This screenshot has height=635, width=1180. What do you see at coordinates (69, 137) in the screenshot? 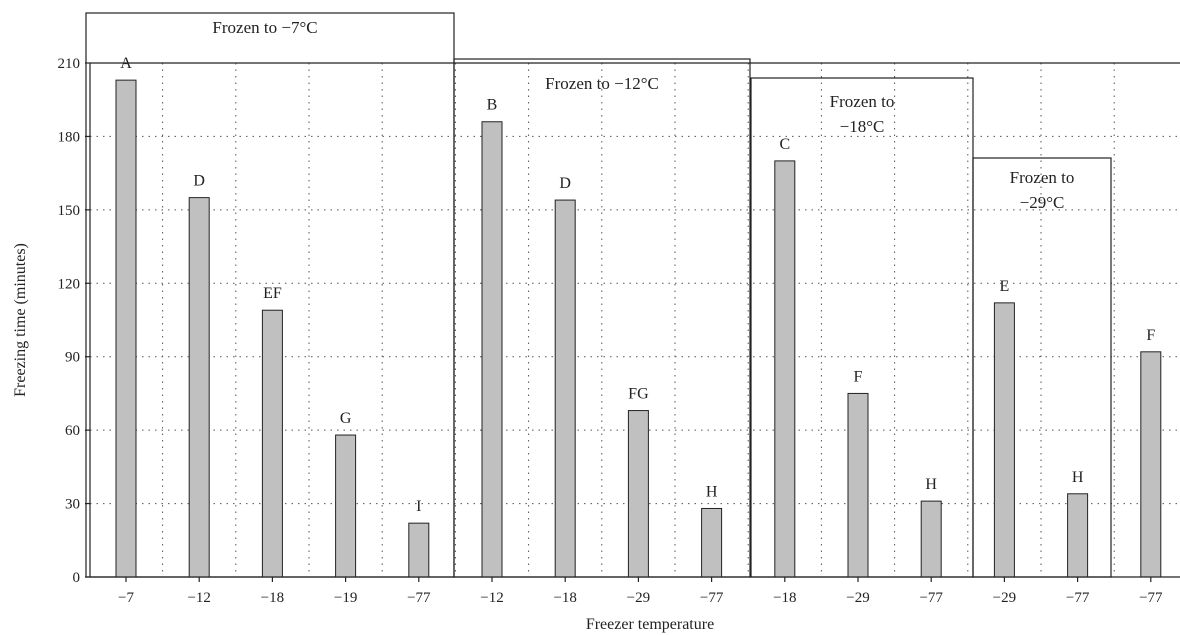
I see `y-tick-label: 180` at bounding box center [69, 137].